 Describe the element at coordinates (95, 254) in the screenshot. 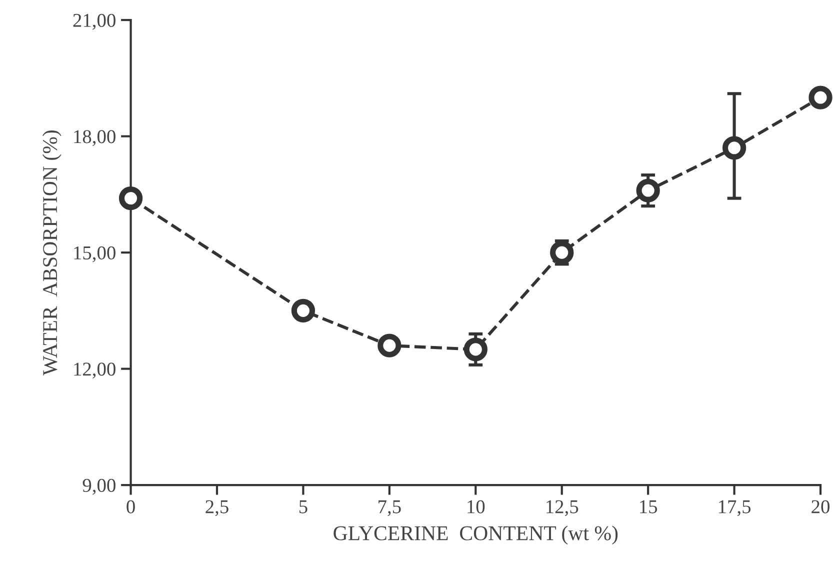

I see `y-tick-label: 15,00` at that location.